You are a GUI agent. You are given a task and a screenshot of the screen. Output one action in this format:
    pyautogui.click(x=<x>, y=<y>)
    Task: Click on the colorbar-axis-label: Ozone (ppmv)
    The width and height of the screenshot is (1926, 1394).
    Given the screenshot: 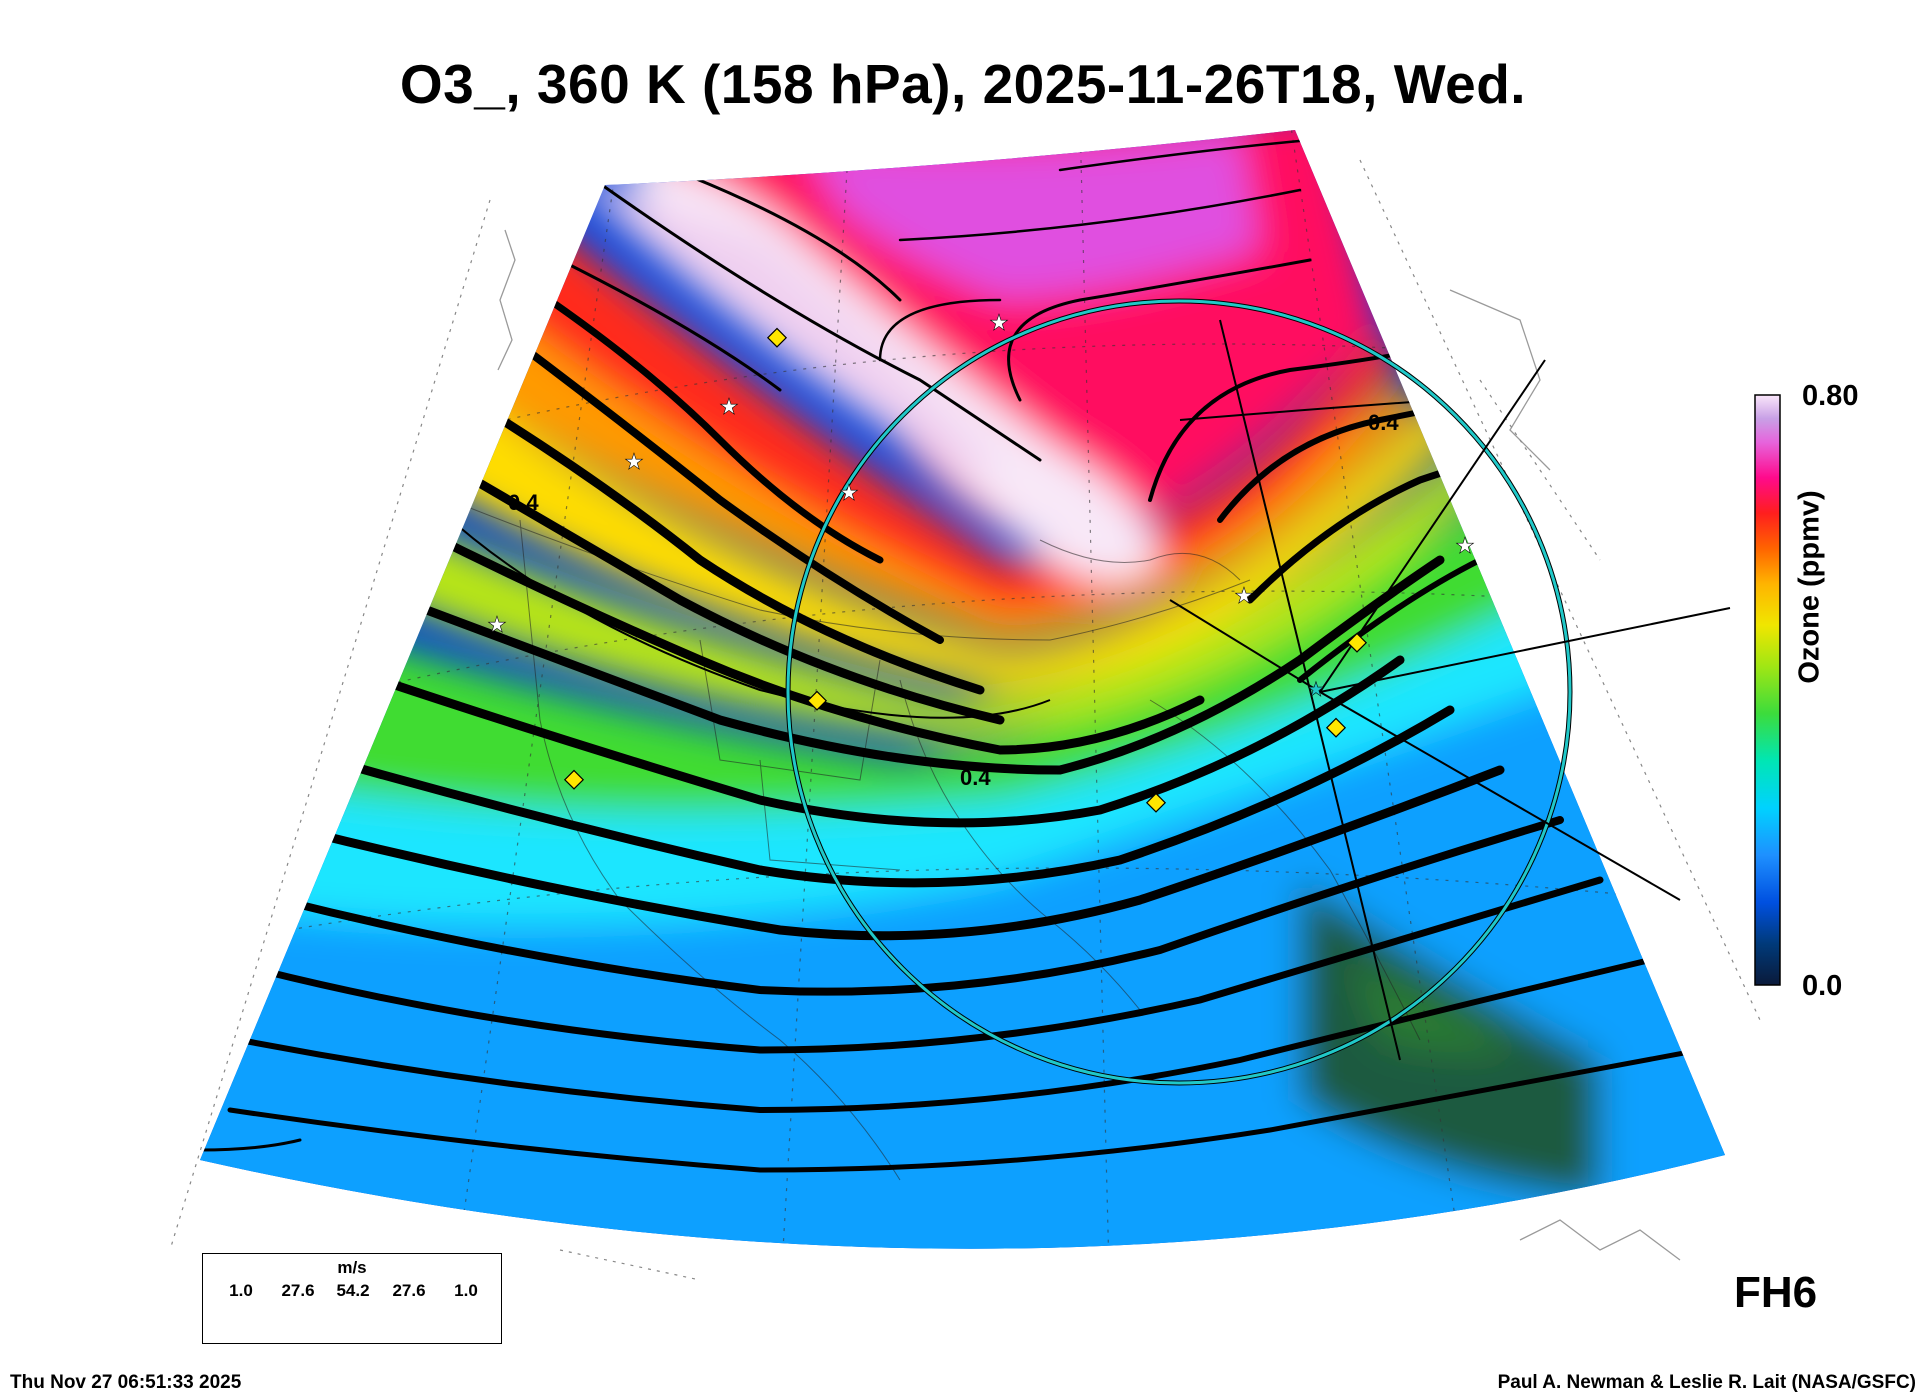 What is the action you would take?
    pyautogui.click(x=1809, y=587)
    